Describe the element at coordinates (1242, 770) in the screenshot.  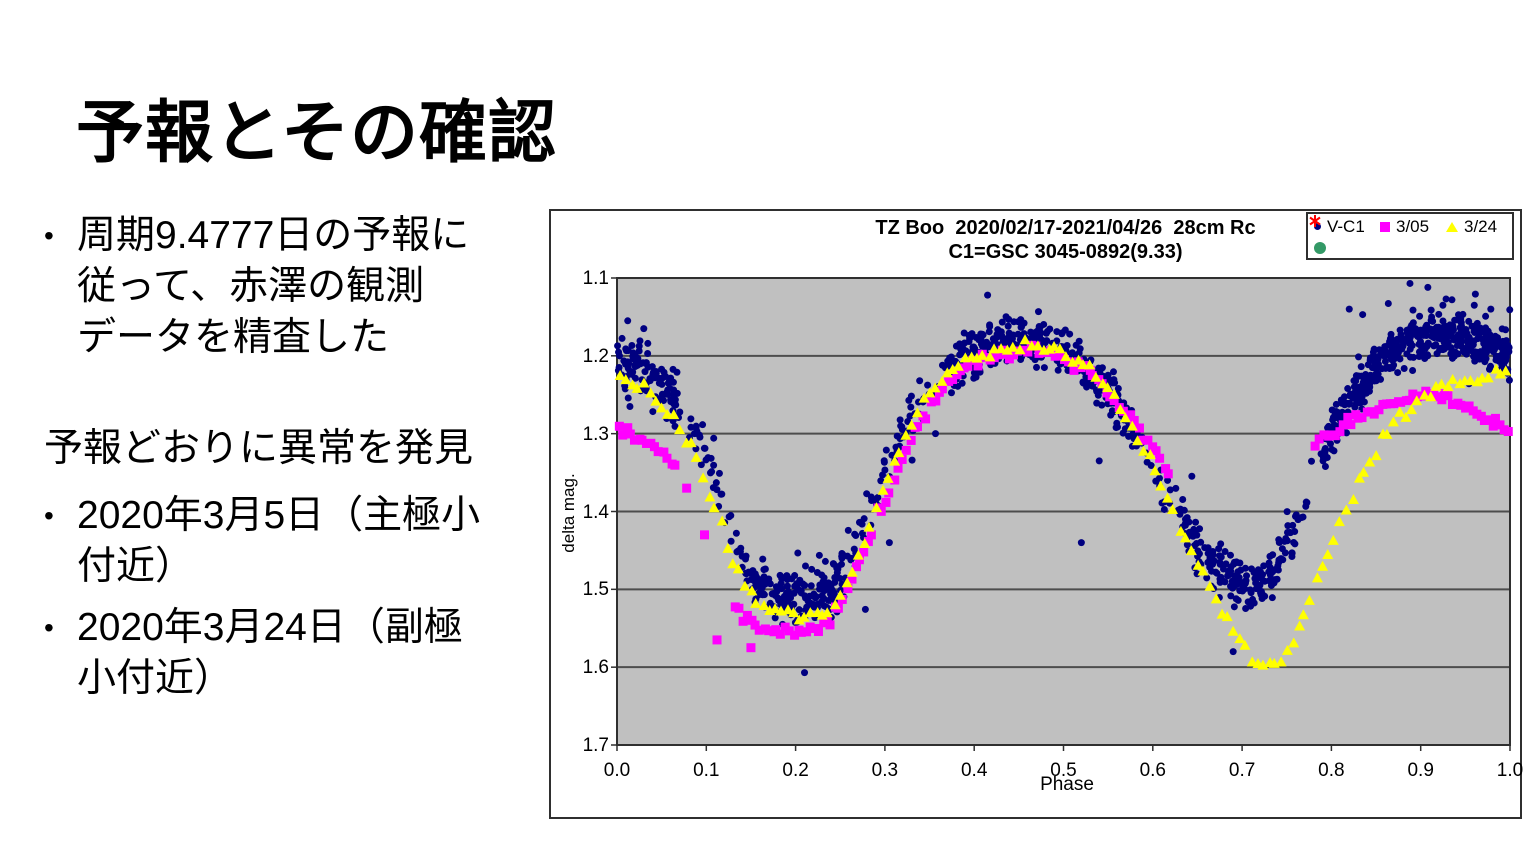
I see `x-tick-label: 0.7` at that location.